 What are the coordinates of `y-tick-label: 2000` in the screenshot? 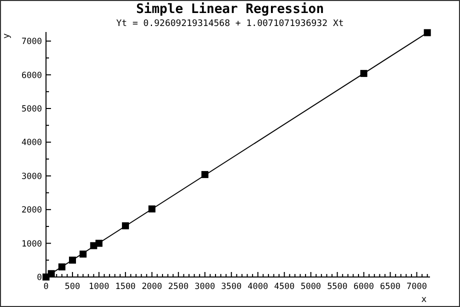 It's located at (32, 211).